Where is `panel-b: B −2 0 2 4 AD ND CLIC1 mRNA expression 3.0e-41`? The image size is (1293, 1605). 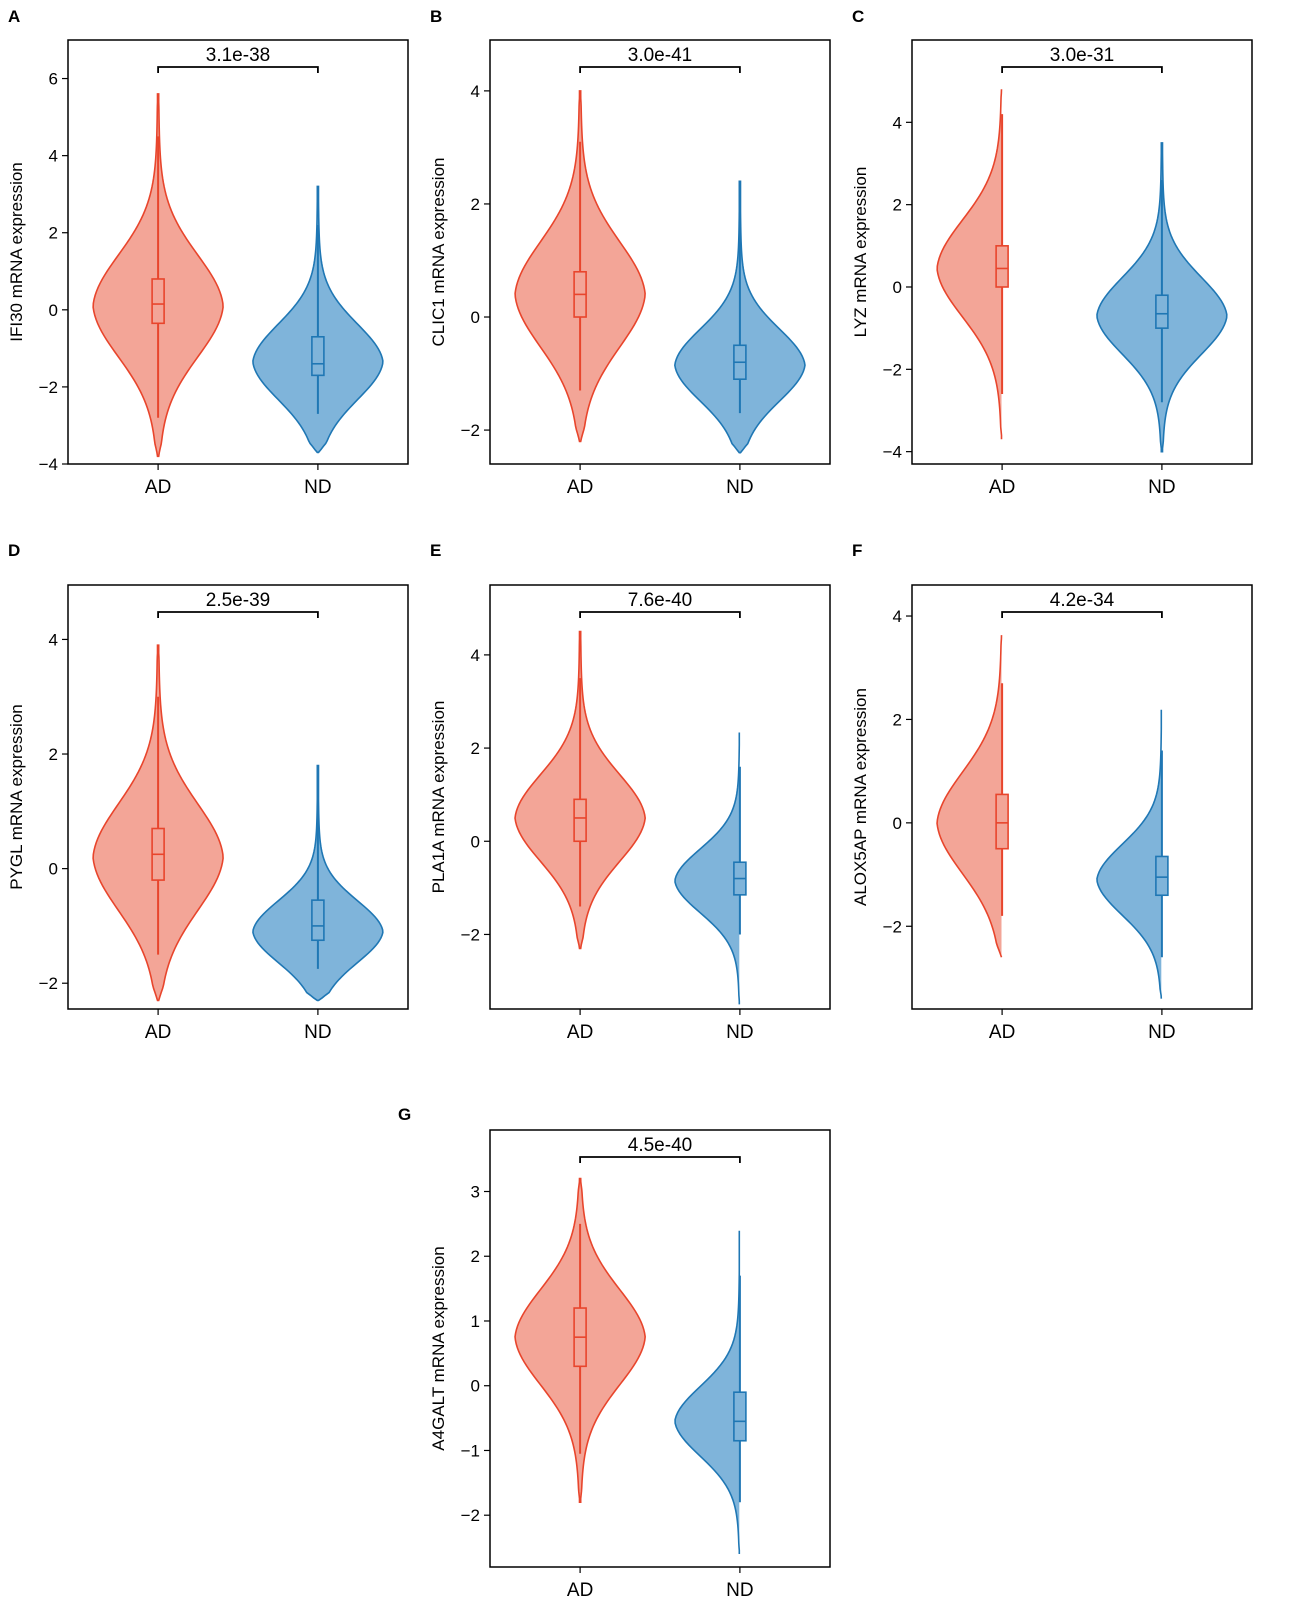
panel-b: B −2 0 2 4 AD ND CLIC1 mRNA expression 3.0e-41 is located at coordinates (630, 252).